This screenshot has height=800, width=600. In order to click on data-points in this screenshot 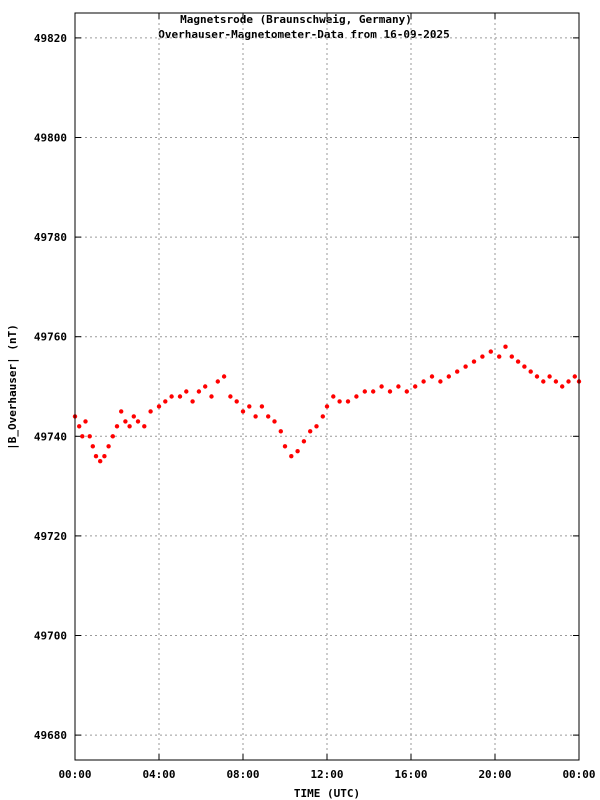, I will do `click(327, 404)`.